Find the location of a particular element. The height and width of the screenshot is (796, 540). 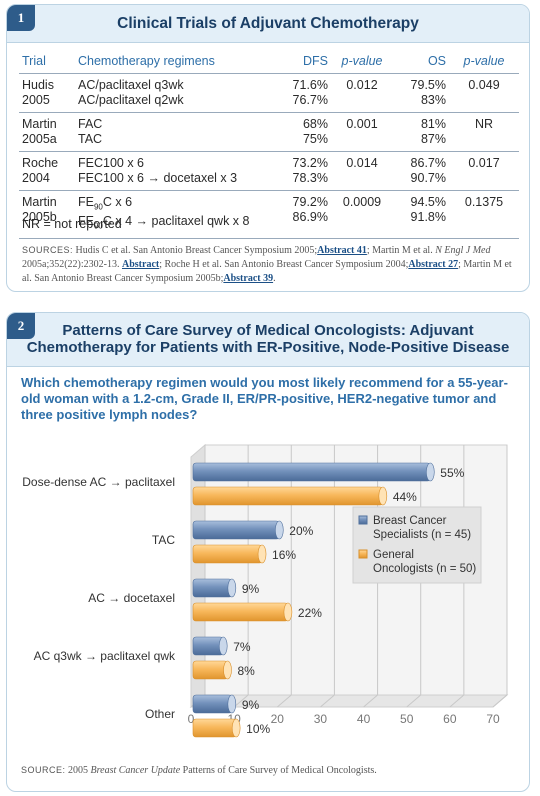

legend-swatch-general is located at coordinates (363, 554).